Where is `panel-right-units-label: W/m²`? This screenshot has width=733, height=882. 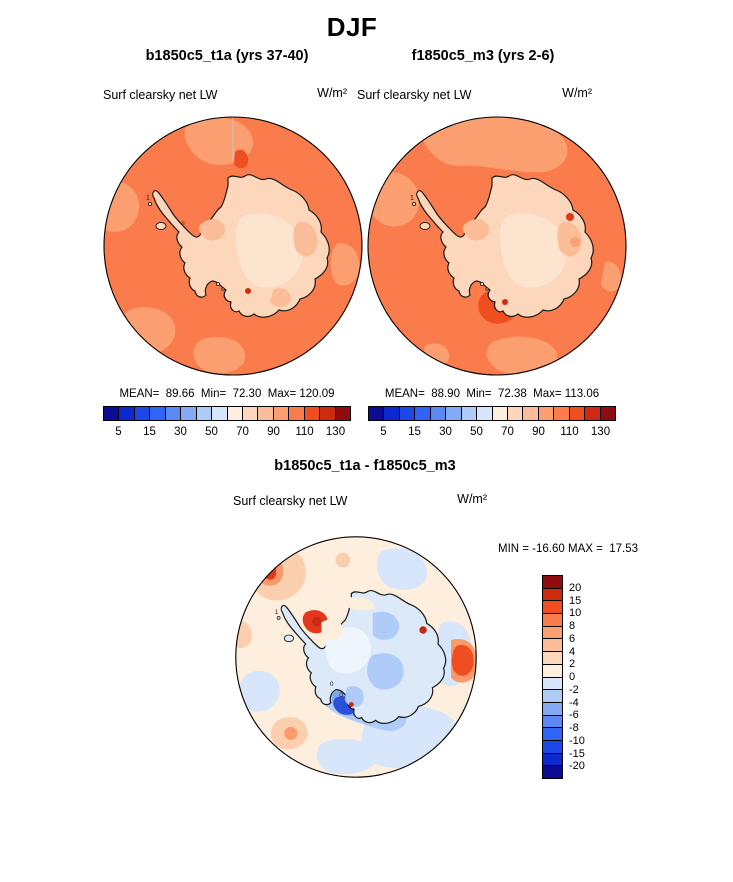
panel-right-units-label: W/m² is located at coordinates (577, 93).